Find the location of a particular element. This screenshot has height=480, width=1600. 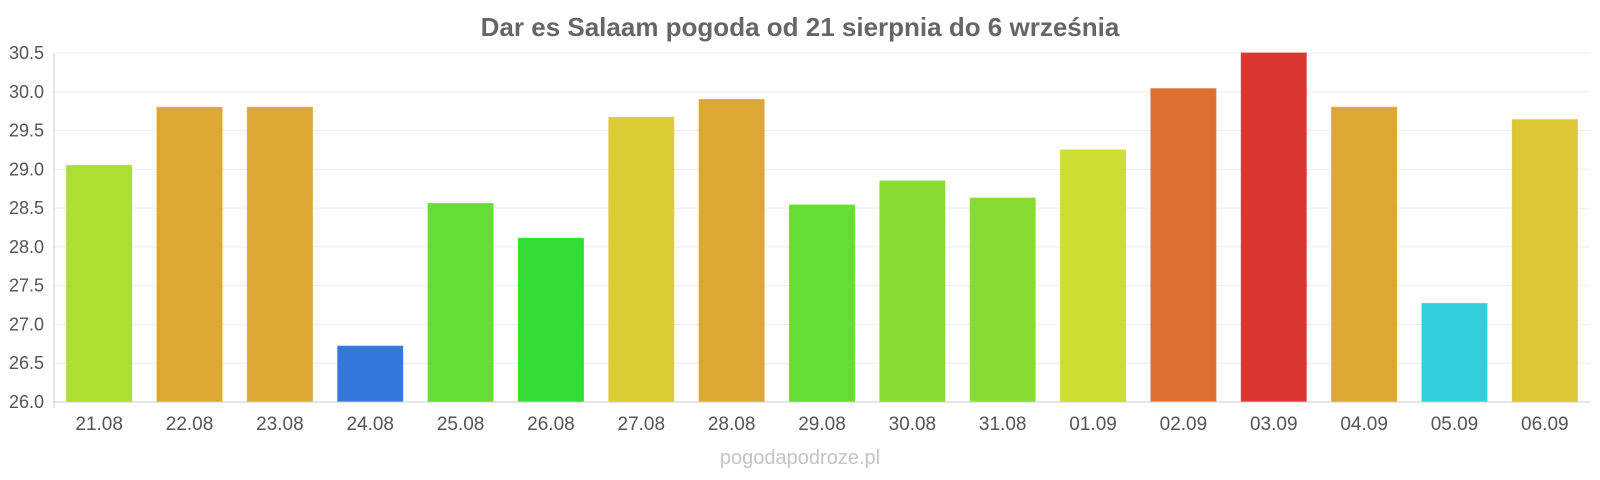

bar-25.08 is located at coordinates (460, 302).